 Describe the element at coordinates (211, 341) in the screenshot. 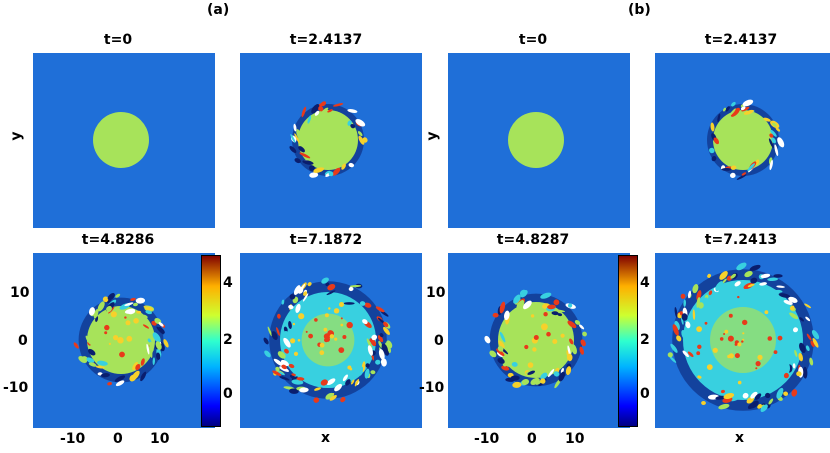

I see `colorbar-gradient` at that location.